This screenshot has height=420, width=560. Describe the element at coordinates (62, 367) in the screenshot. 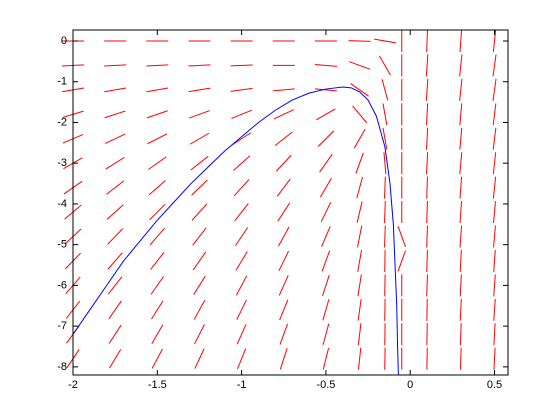

I see `y-tick-label: -8` at that location.